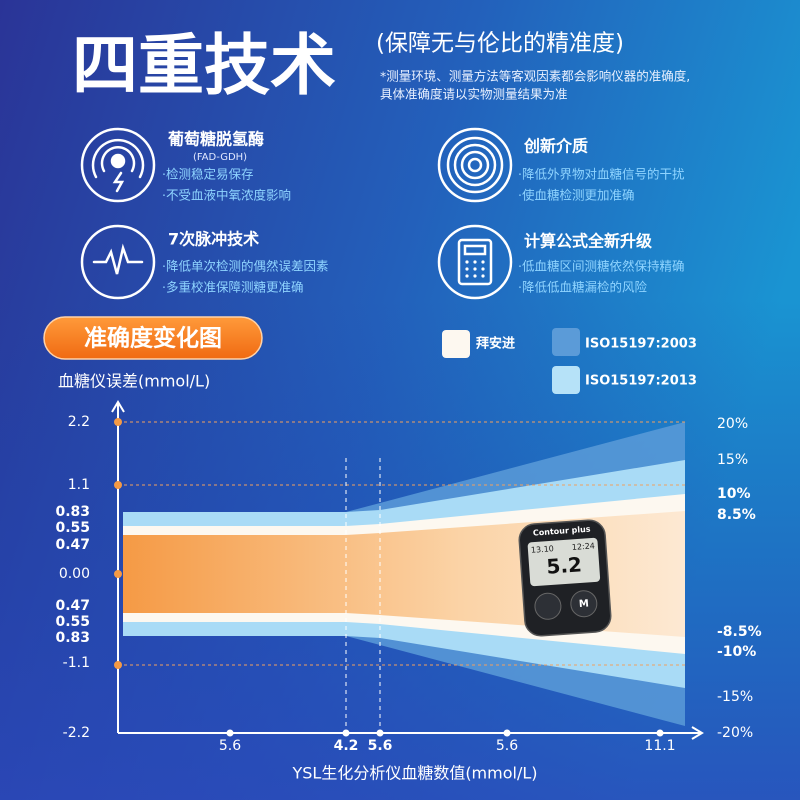  What do you see at coordinates (414, 773) in the screenshot?
I see `x-axis-label: YSL生化分析仪血糖数值(mmol/L)` at bounding box center [414, 773].